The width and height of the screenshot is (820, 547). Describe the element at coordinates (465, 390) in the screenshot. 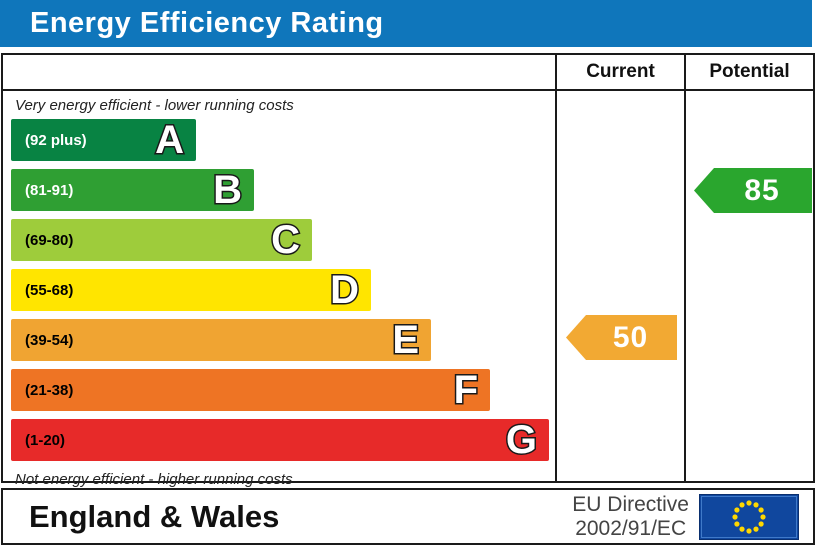

I see `band-letter: F` at that location.